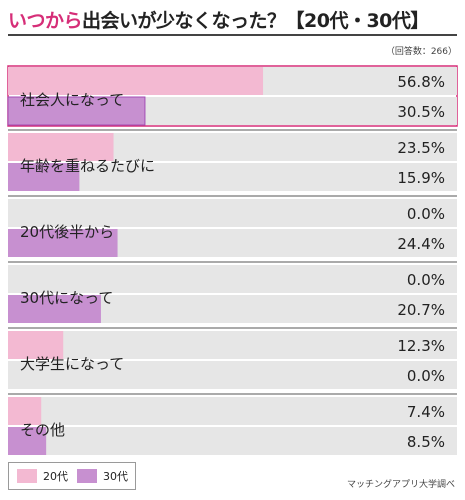  I want to click on category-label-cat-0: 社会人になって, so click(72, 100).